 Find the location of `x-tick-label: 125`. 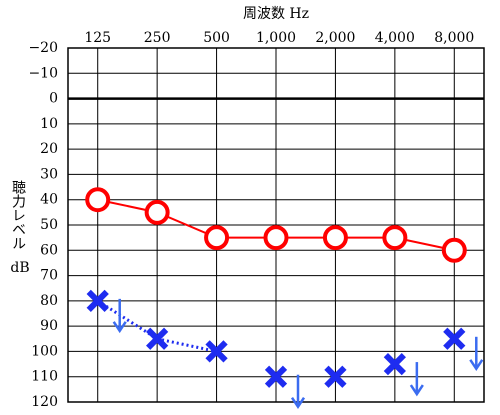

x-tick-label: 125 is located at coordinates (97, 38).